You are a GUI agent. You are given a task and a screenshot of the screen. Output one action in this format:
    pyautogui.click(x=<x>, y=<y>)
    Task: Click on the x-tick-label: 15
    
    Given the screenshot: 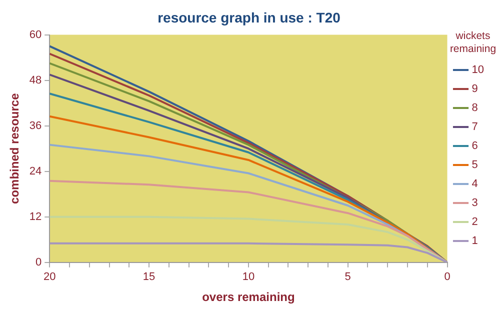 What is the action you would take?
    pyautogui.click(x=149, y=277)
    